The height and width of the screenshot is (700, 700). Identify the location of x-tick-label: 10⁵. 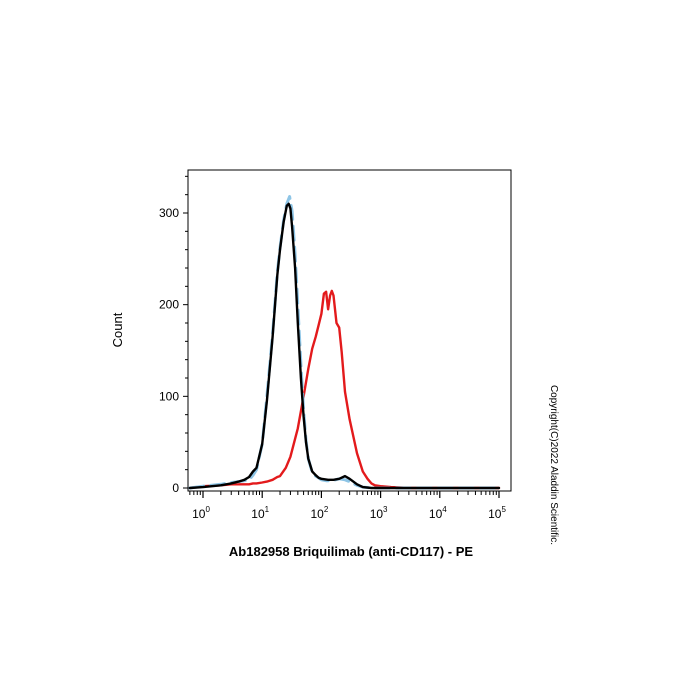
(497, 513).